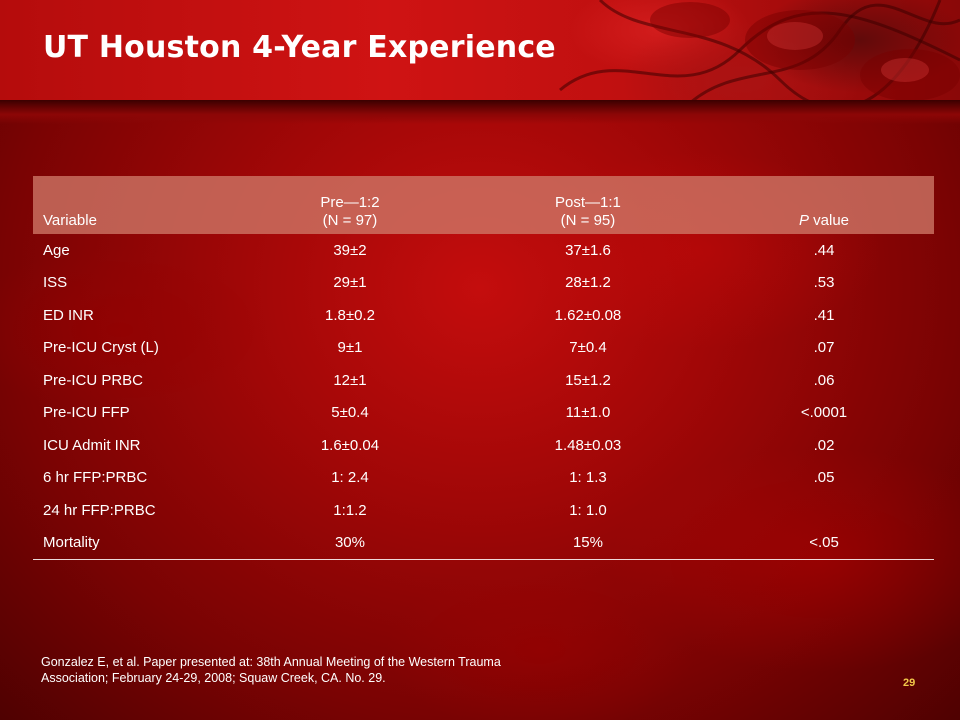 This screenshot has width=960, height=720. I want to click on cell-p-value: .06, so click(824, 380).